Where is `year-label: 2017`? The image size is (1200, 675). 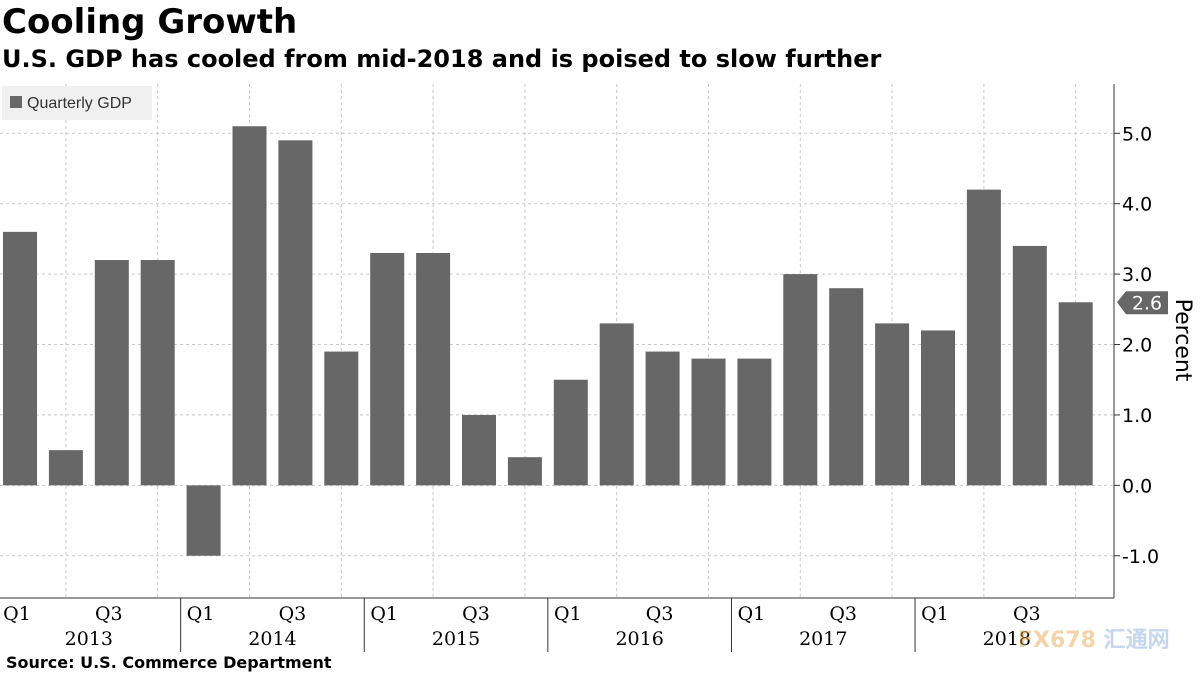
year-label: 2017 is located at coordinates (823, 639).